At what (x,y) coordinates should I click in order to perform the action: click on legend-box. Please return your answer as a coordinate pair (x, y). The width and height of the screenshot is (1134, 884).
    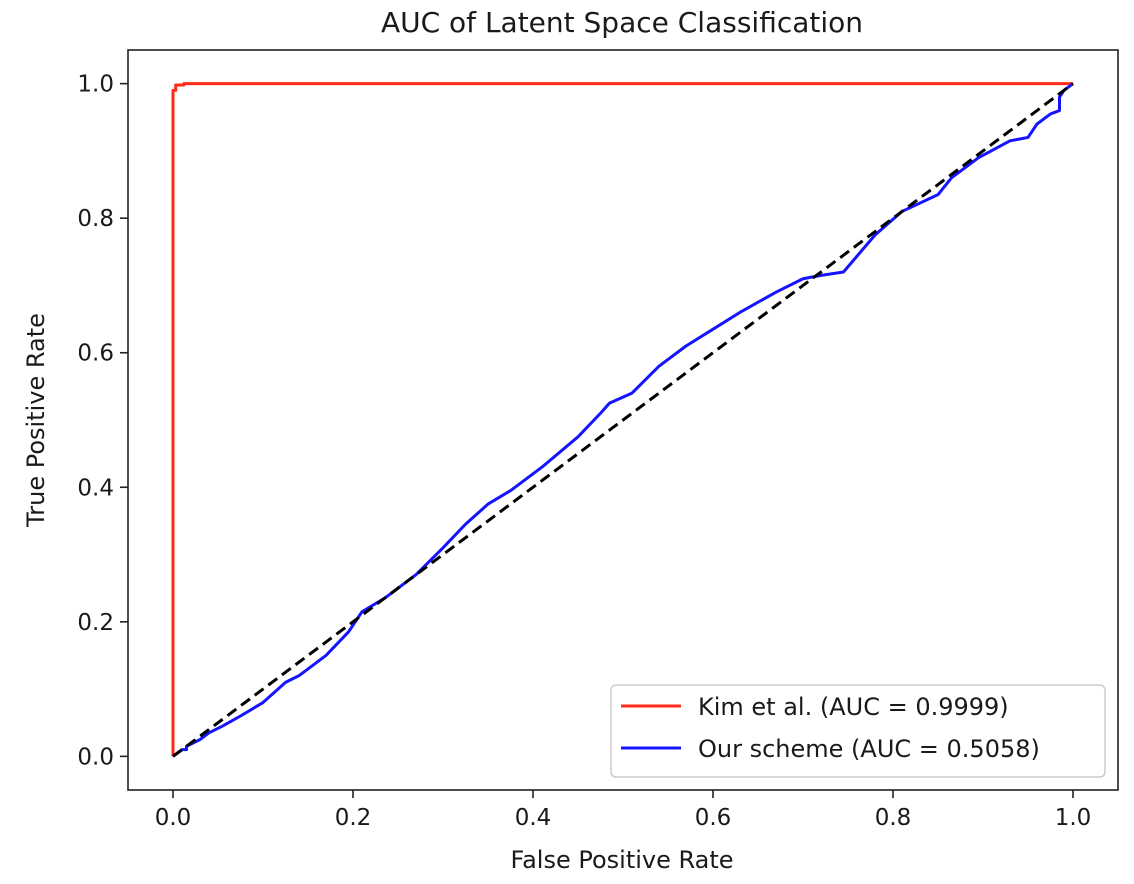
    Looking at the image, I should click on (858, 731).